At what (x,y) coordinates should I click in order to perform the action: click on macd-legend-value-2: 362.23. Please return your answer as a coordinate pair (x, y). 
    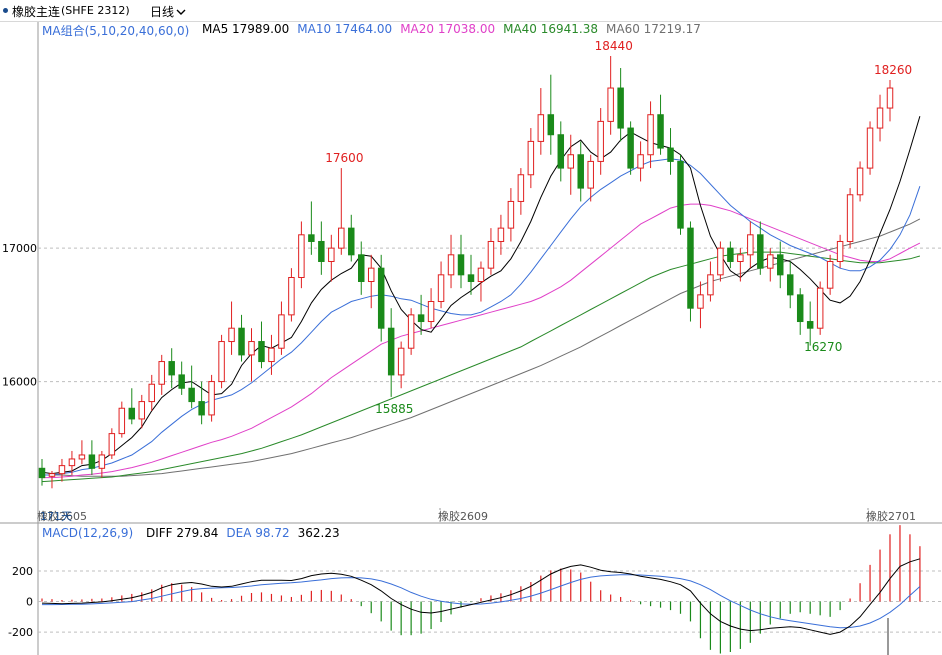
    Looking at the image, I should click on (318, 533).